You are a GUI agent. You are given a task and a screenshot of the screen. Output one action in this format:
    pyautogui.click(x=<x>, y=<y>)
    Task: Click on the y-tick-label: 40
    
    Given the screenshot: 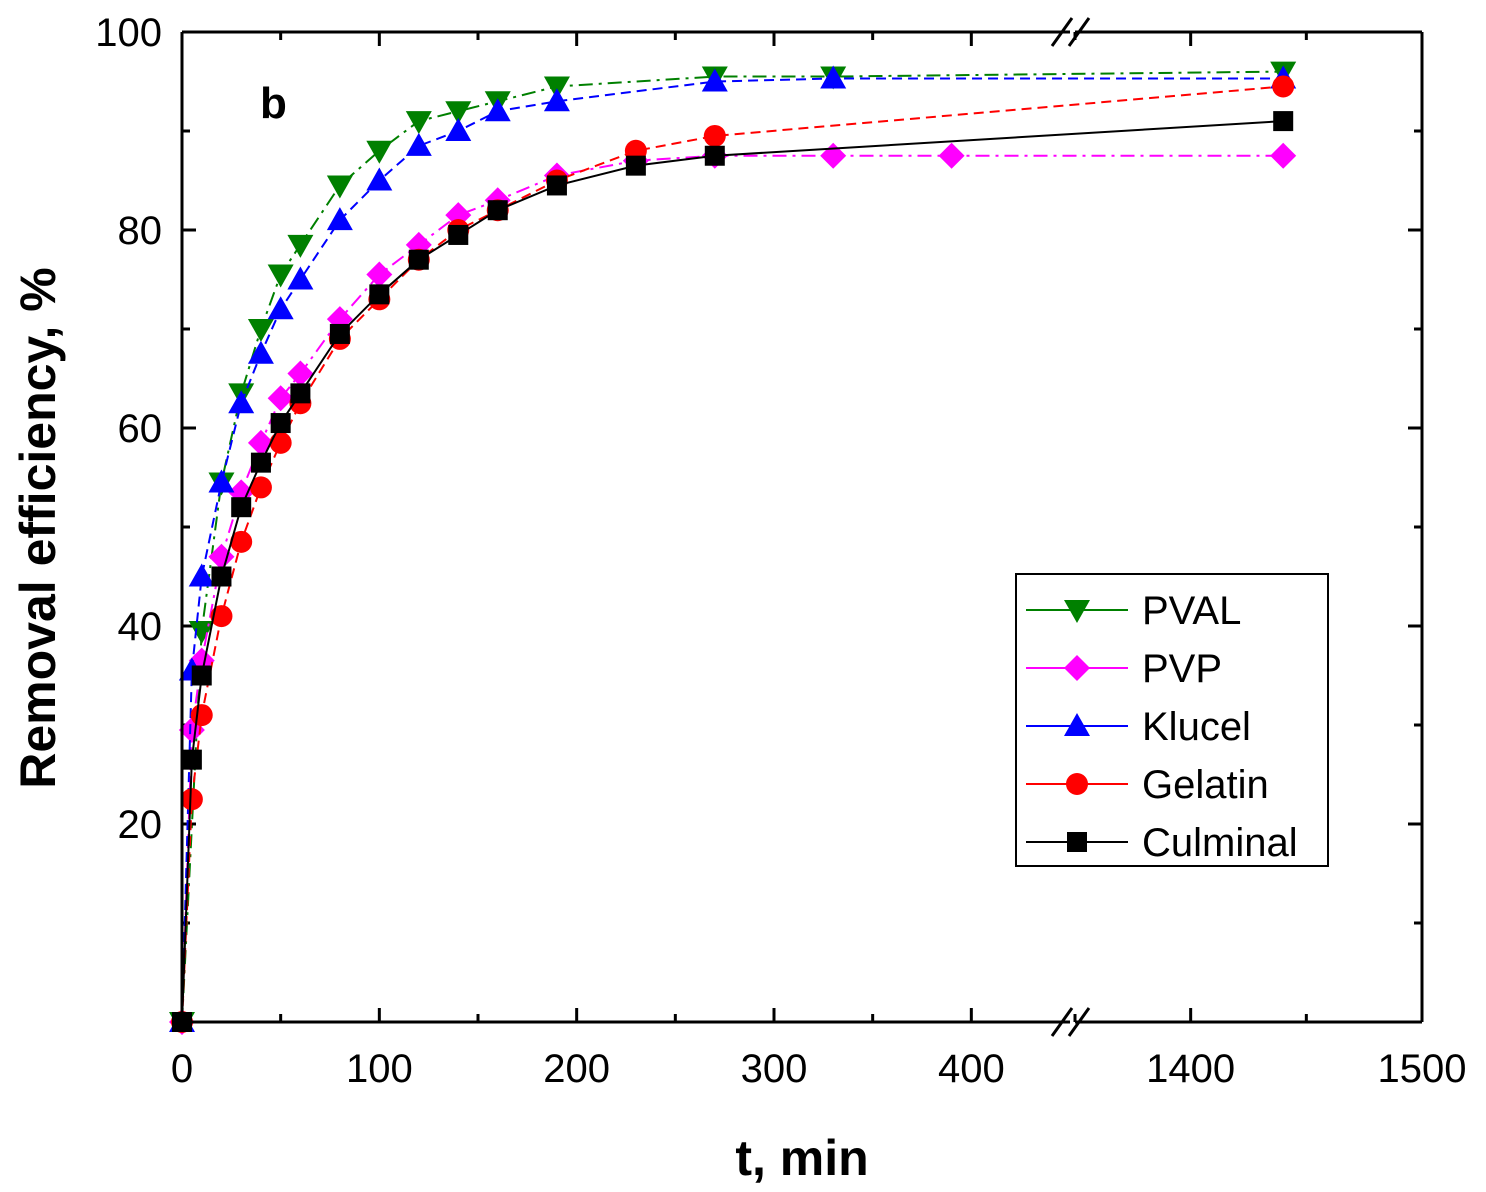 What is the action you would take?
    pyautogui.click(x=140, y=627)
    